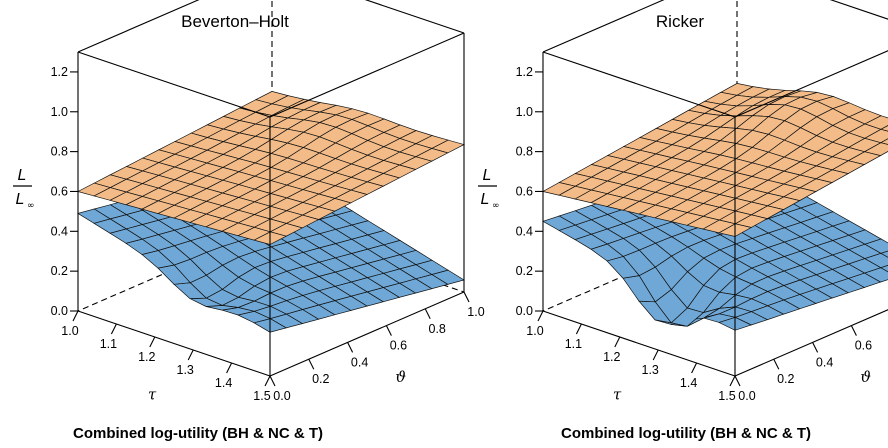 This screenshot has width=888, height=448. What do you see at coordinates (475, 312) in the screenshot?
I see `y-tick-label: 1.0` at bounding box center [475, 312].